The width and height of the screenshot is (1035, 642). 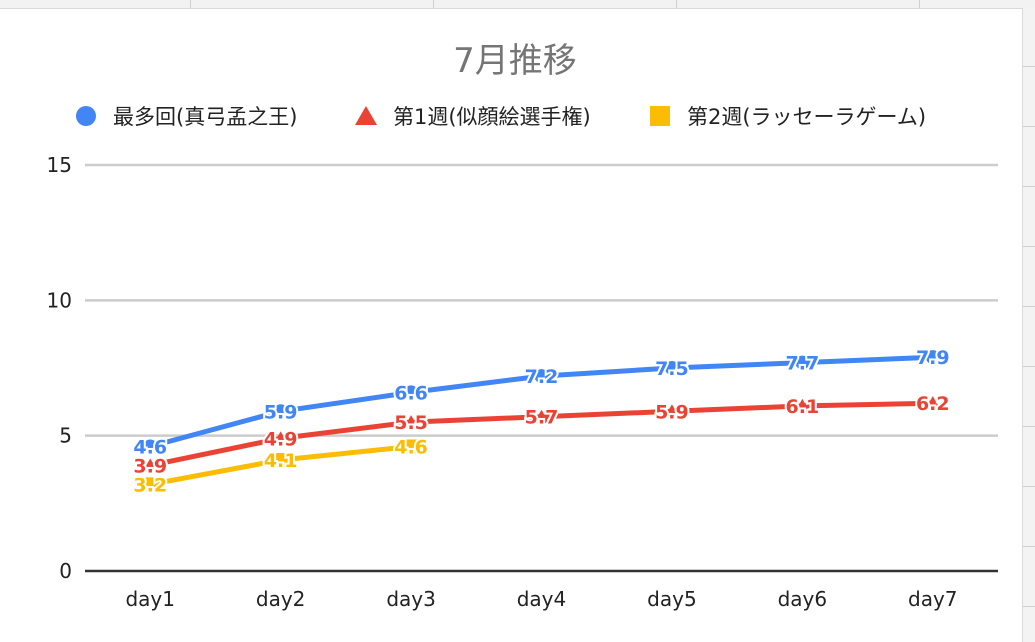 I want to click on data-label: 6.2, so click(x=933, y=404).